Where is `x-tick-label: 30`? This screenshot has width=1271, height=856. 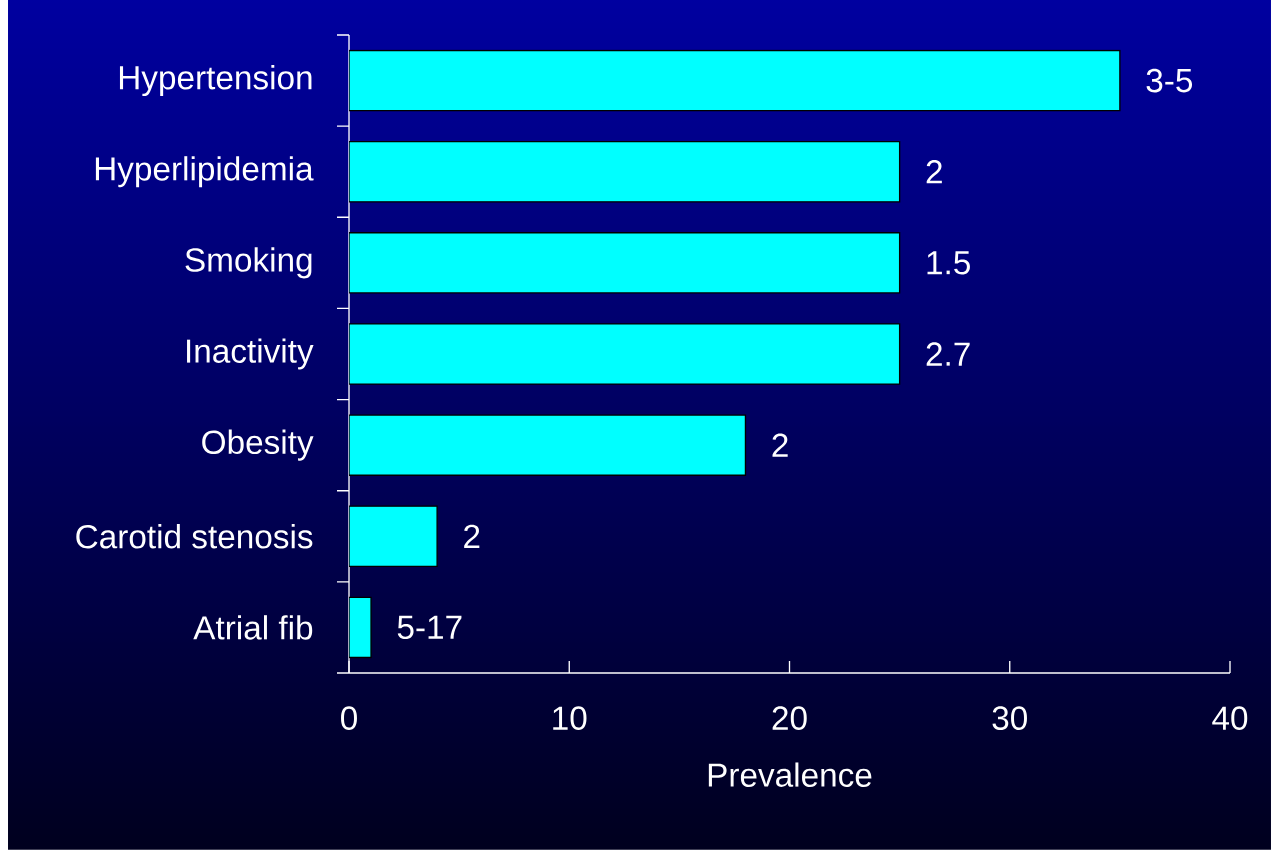
x-tick-label: 30 is located at coordinates (1009, 718).